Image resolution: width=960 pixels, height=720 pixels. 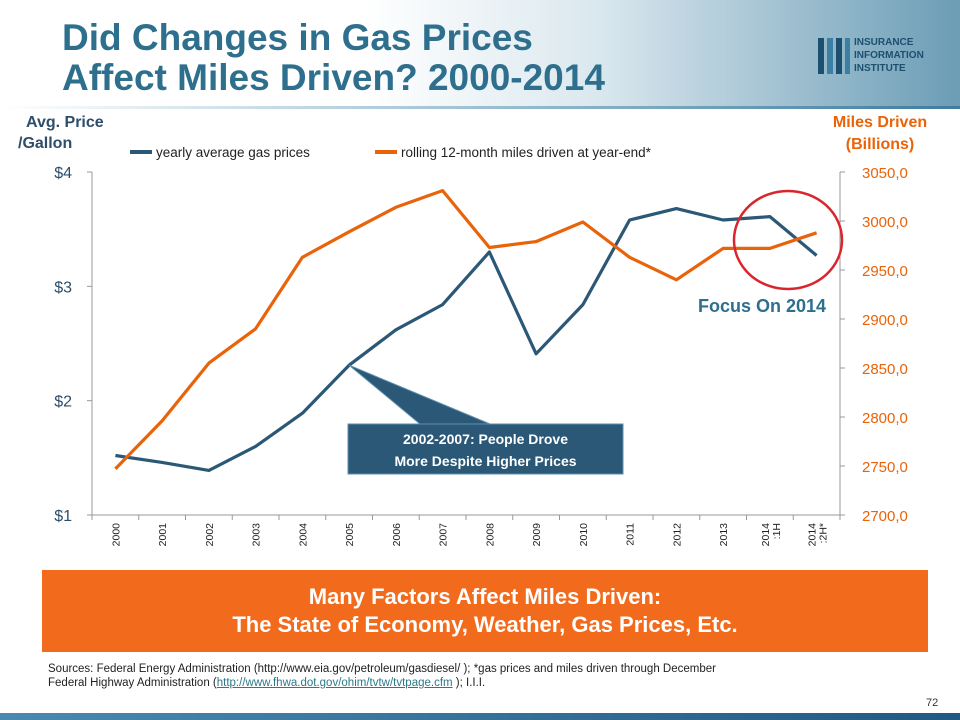 I want to click on right-axis-title: Miles Driven (Billions), so click(x=880, y=134).